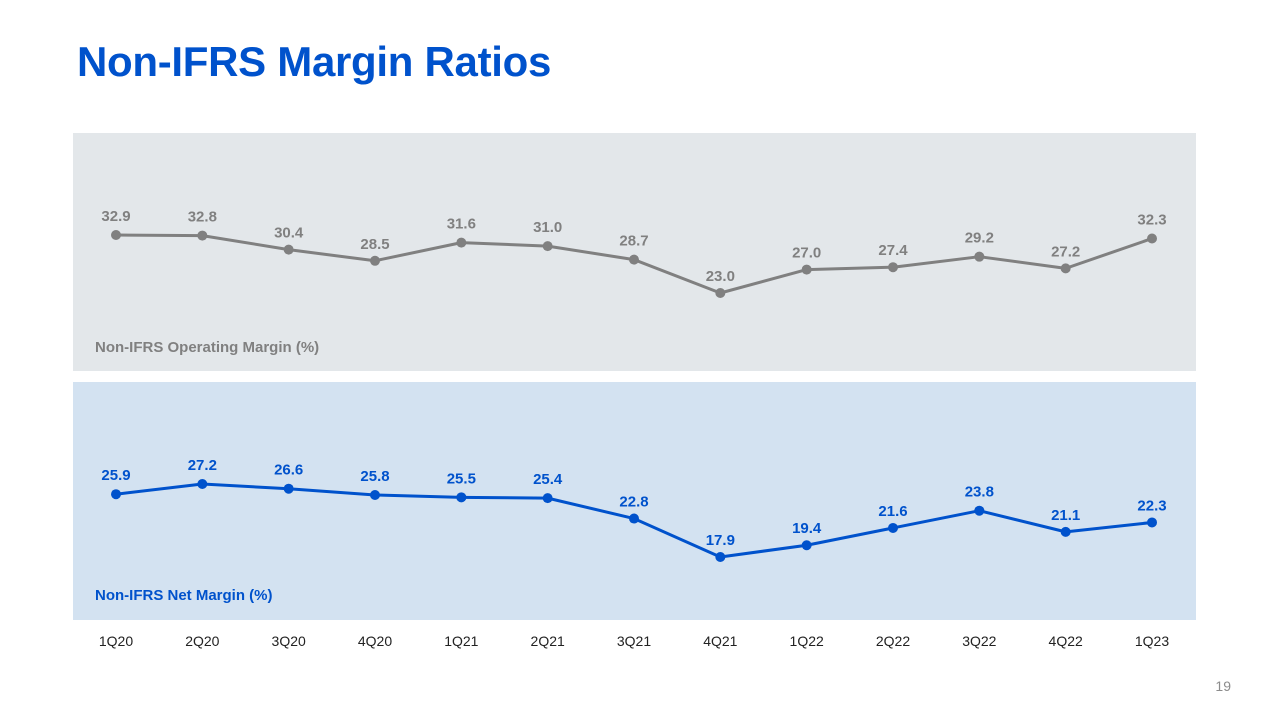  I want to click on x-tick-label: 2Q20, so click(202, 641).